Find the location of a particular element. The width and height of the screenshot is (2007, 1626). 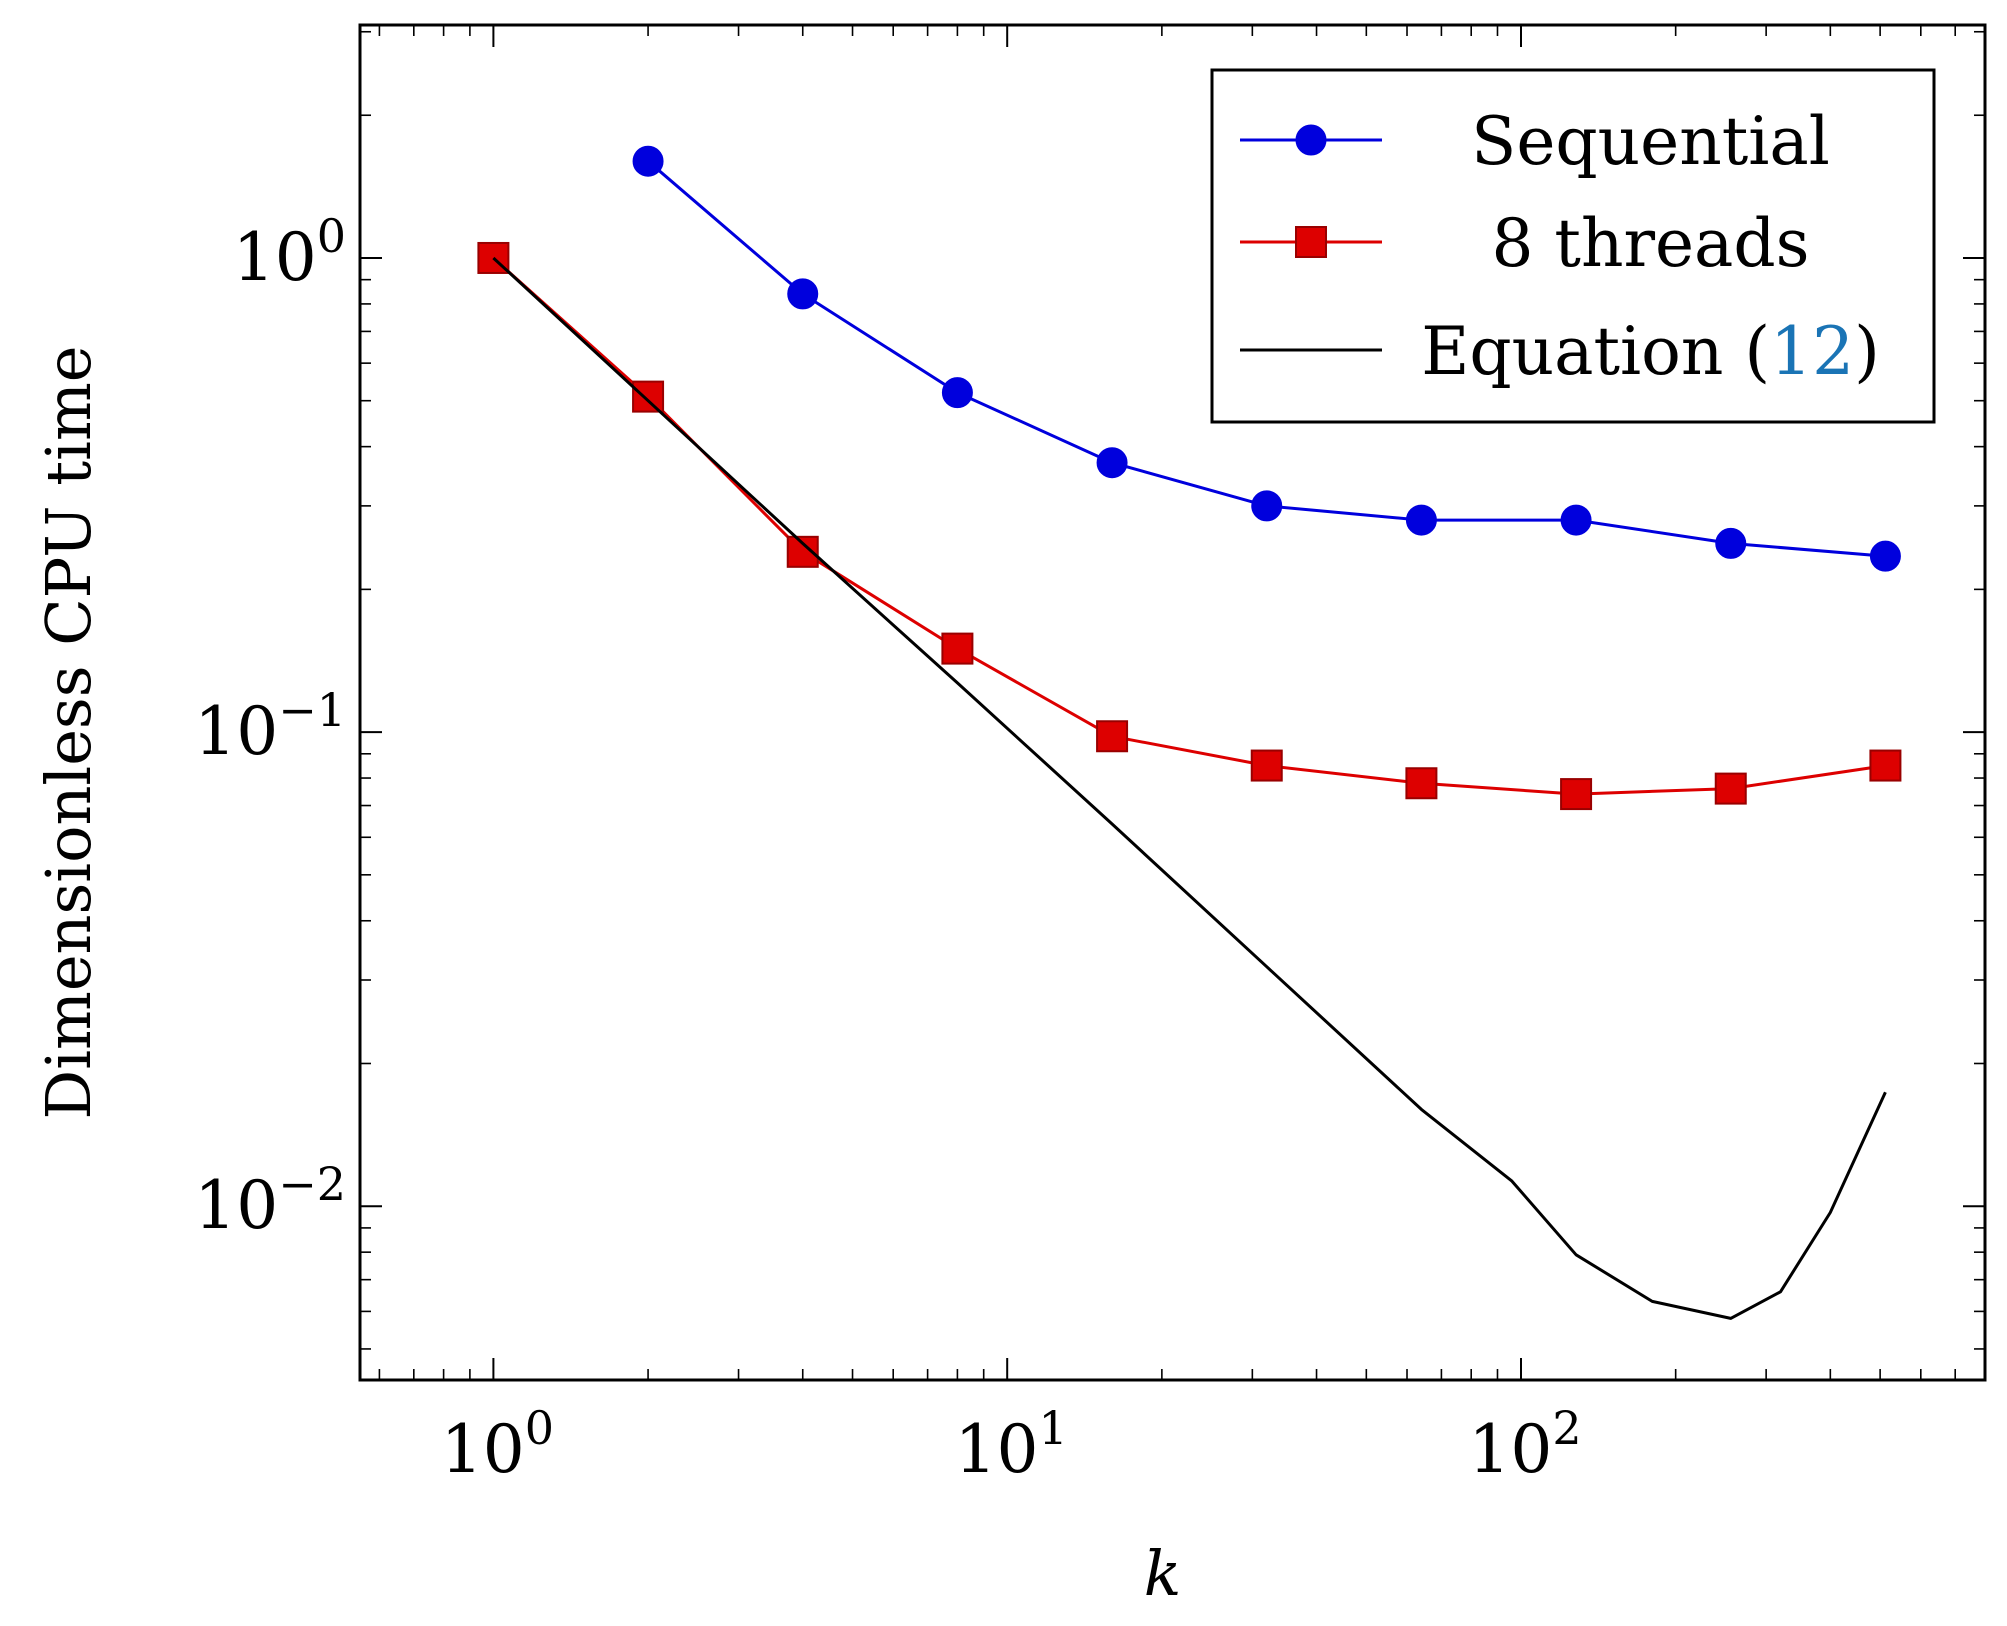

legend-box is located at coordinates (1573, 246).